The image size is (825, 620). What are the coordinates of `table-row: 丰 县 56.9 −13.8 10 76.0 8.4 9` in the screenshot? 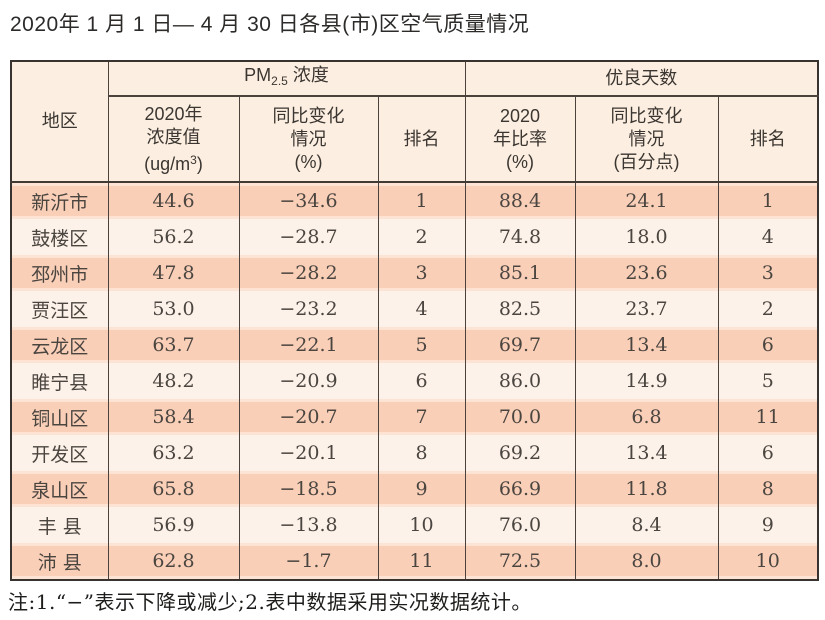 It's located at (414, 525).